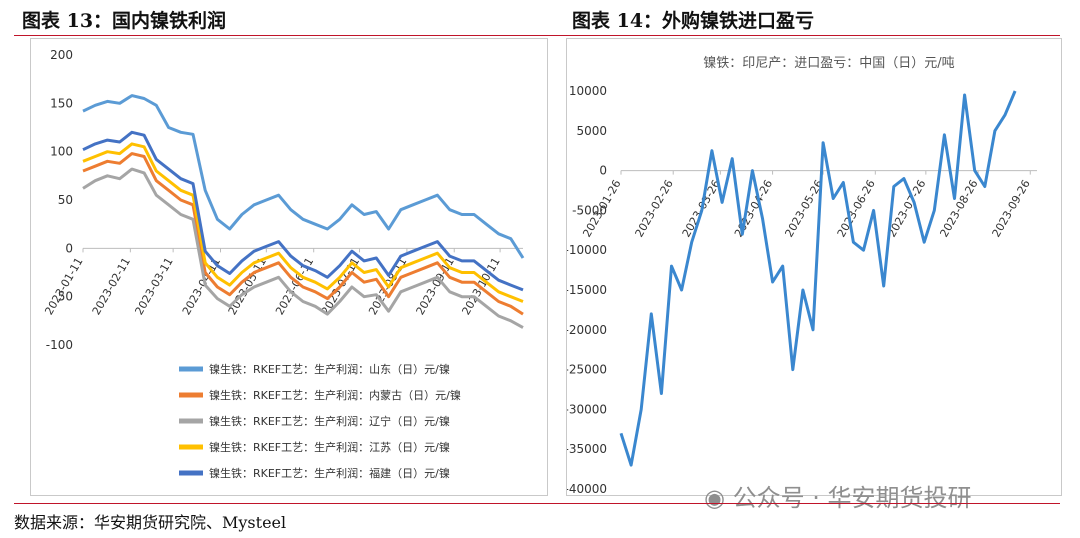  I want to click on y-tick-label: -40000, so click(587, 488).